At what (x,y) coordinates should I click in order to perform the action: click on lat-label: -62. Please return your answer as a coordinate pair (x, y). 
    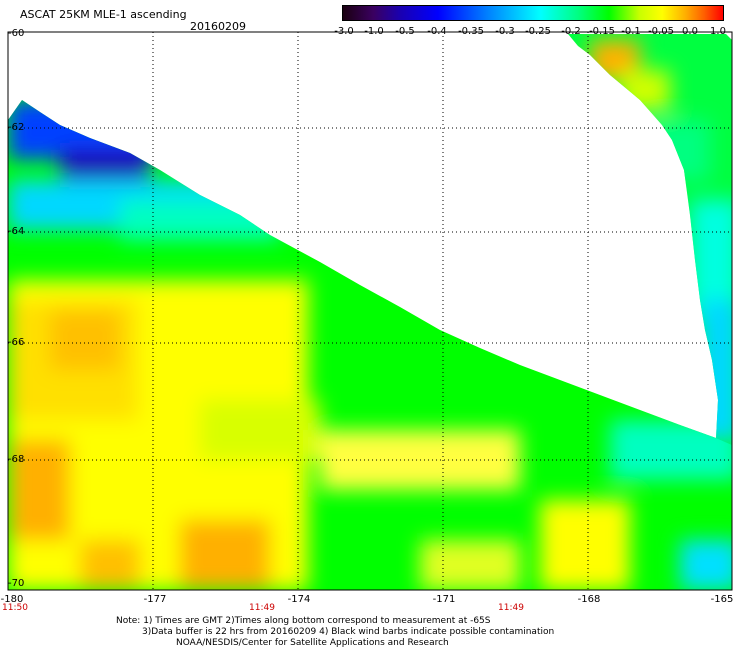
    Looking at the image, I should click on (16, 127).